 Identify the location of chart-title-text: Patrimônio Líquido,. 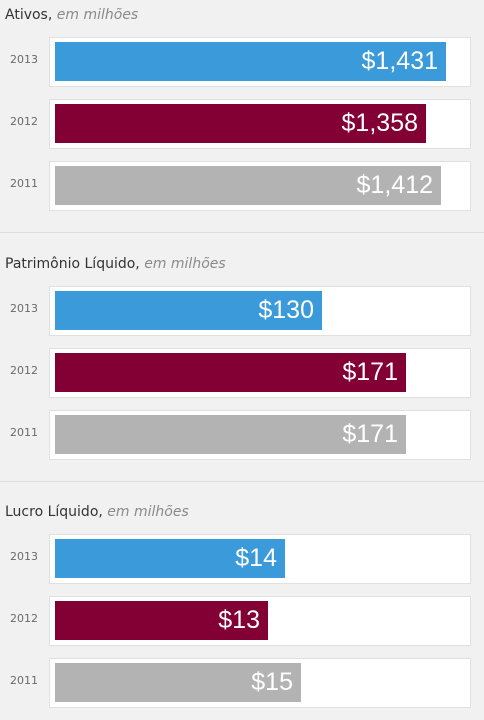
(72, 264).